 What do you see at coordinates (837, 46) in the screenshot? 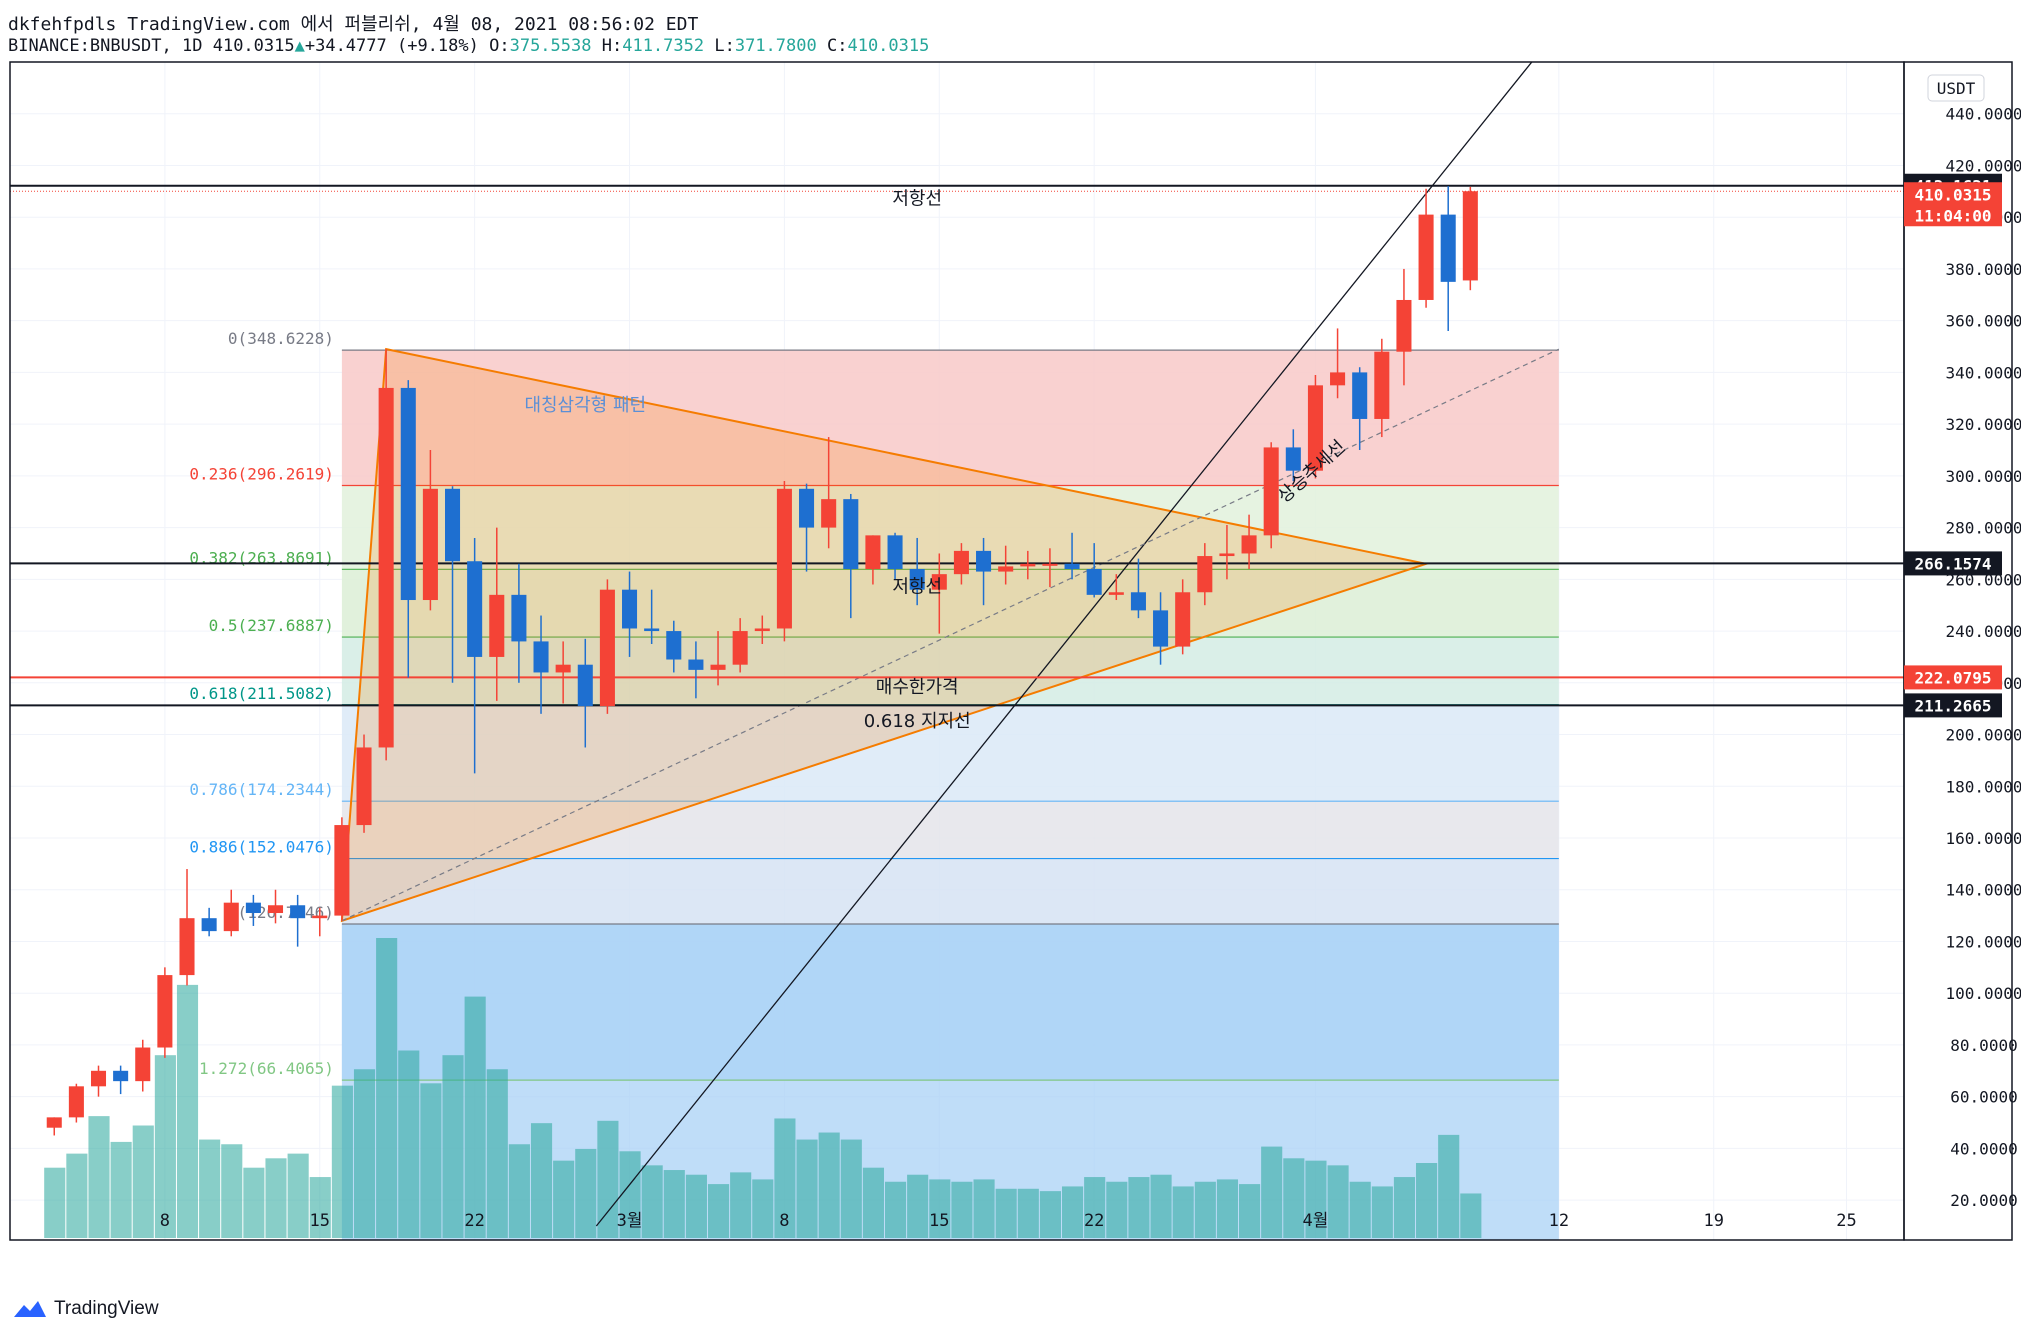
I see `close-label: C:` at bounding box center [837, 46].